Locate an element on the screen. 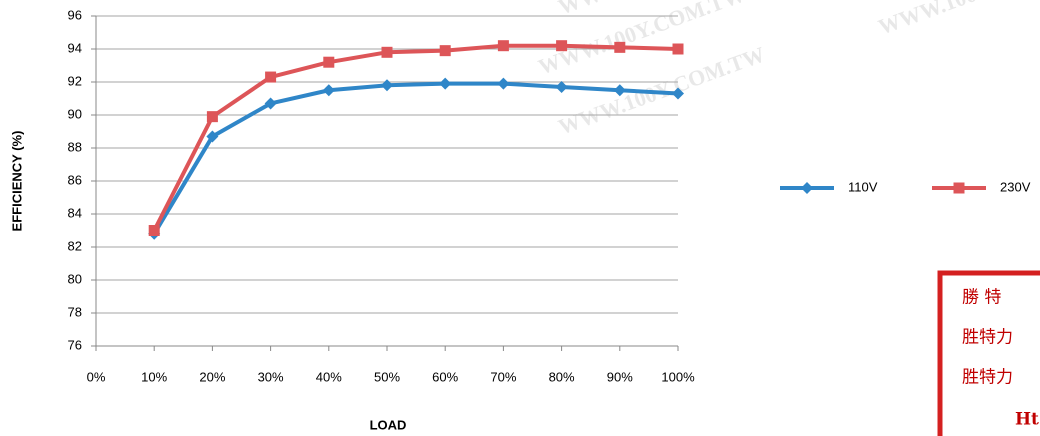 This screenshot has width=1040, height=436. y-tick-label: 94 is located at coordinates (75, 47).